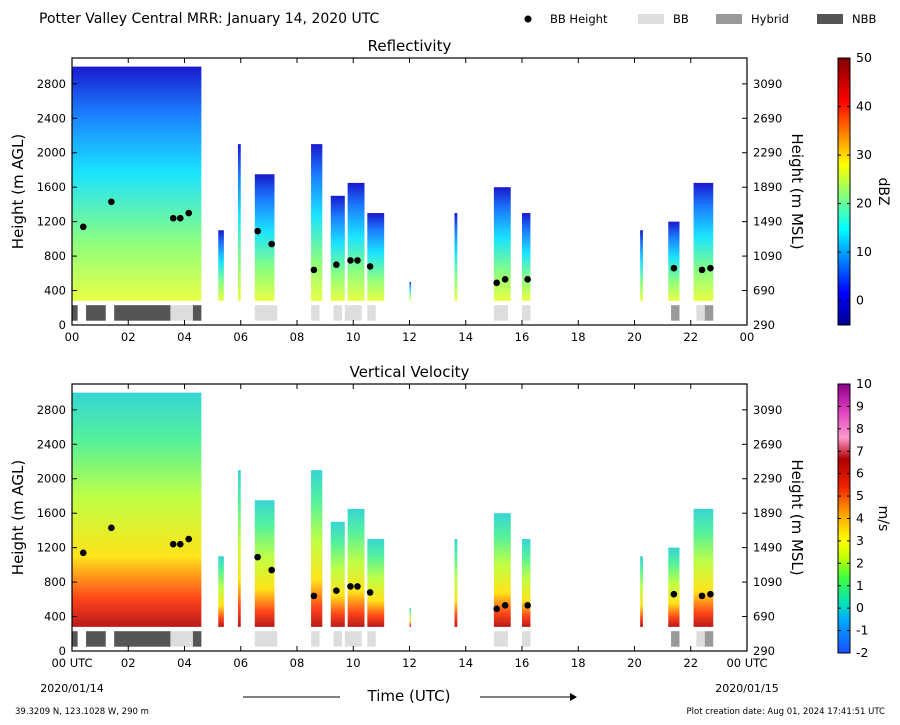 This screenshot has height=725, width=900. What do you see at coordinates (767, 479) in the screenshot?
I see `y2-tick-label: 2290` at bounding box center [767, 479].